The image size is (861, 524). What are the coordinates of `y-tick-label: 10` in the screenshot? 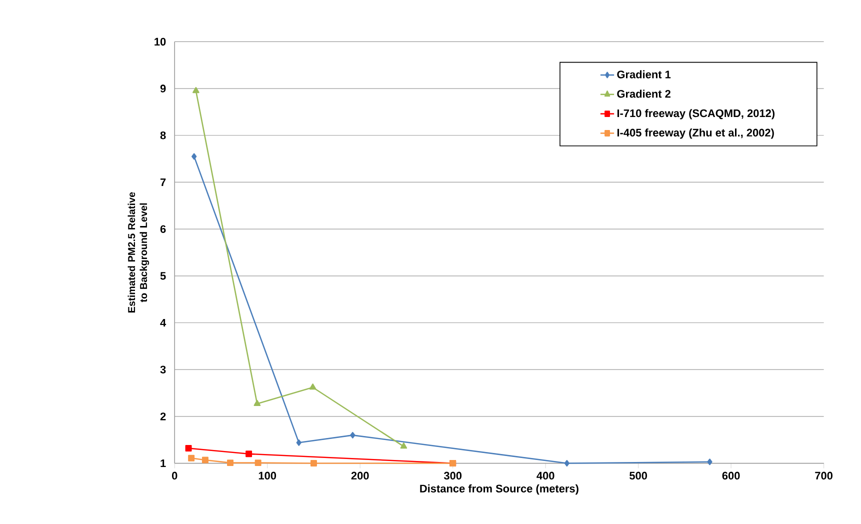 It's located at (160, 42).